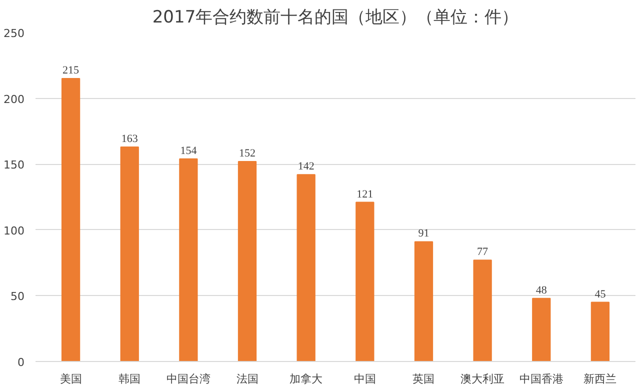 The width and height of the screenshot is (640, 388). I want to click on x-tick-label: 法国, so click(247, 379).